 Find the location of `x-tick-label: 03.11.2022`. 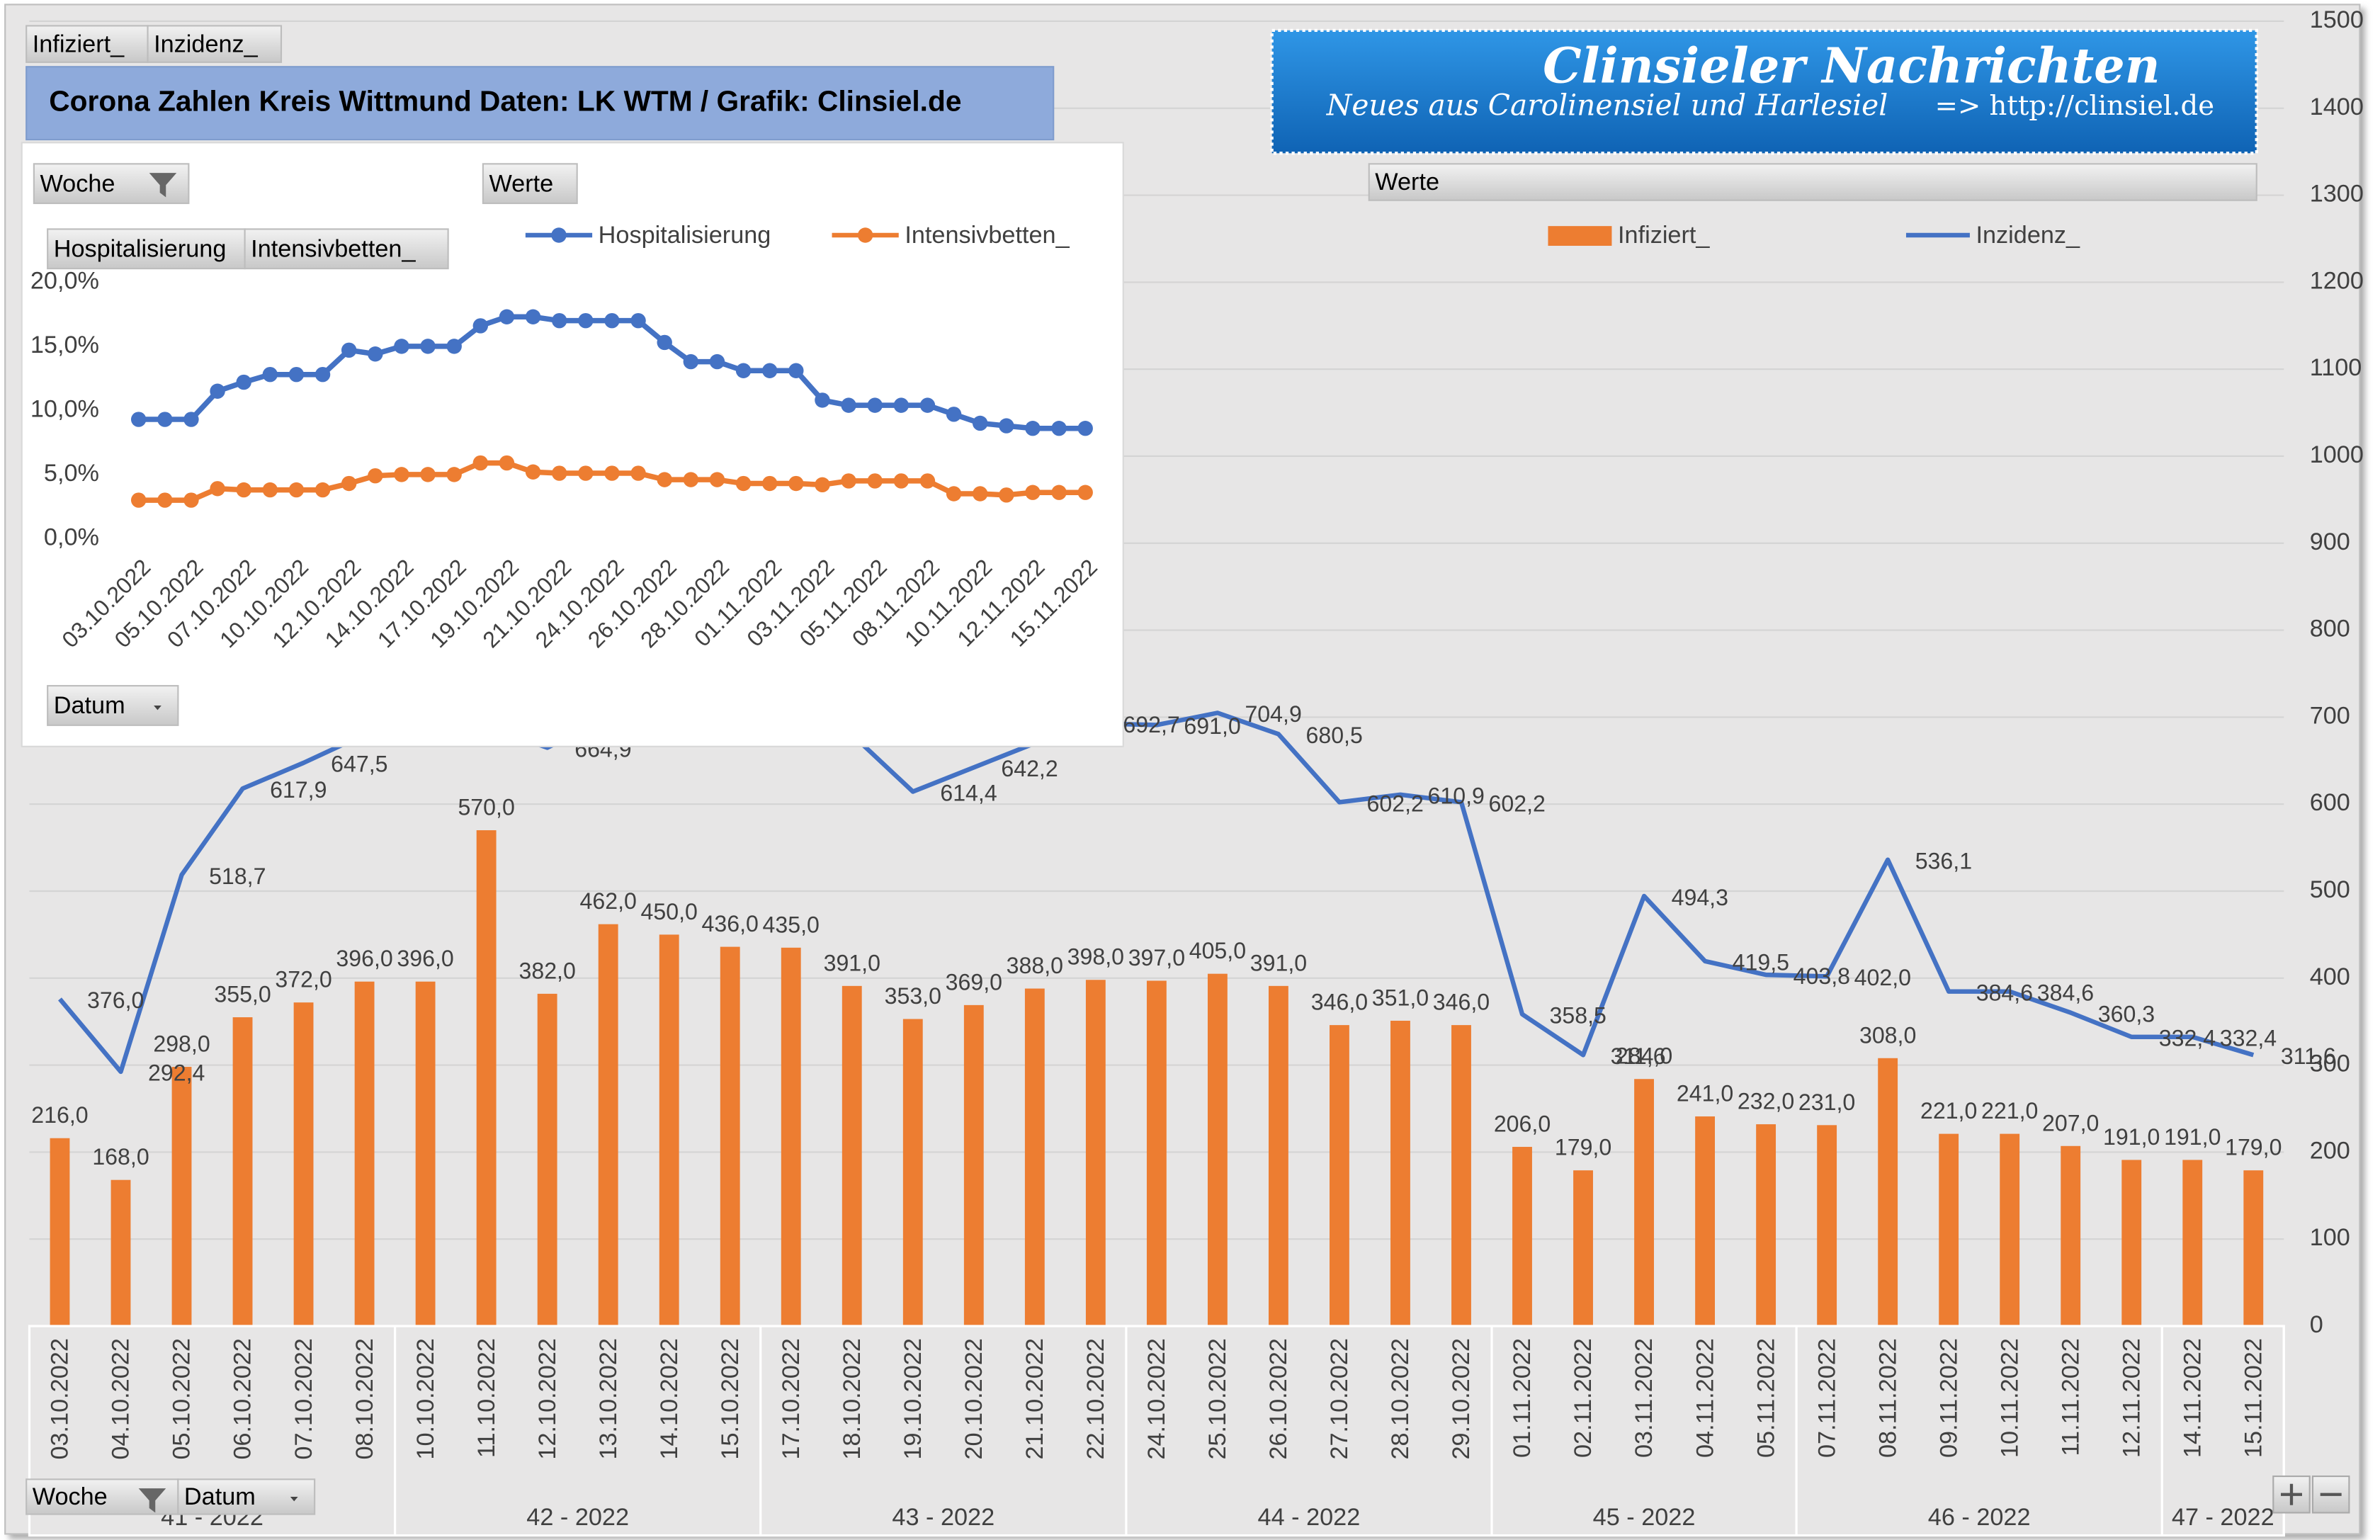

x-tick-label: 03.11.2022 is located at coordinates (1645, 1398).